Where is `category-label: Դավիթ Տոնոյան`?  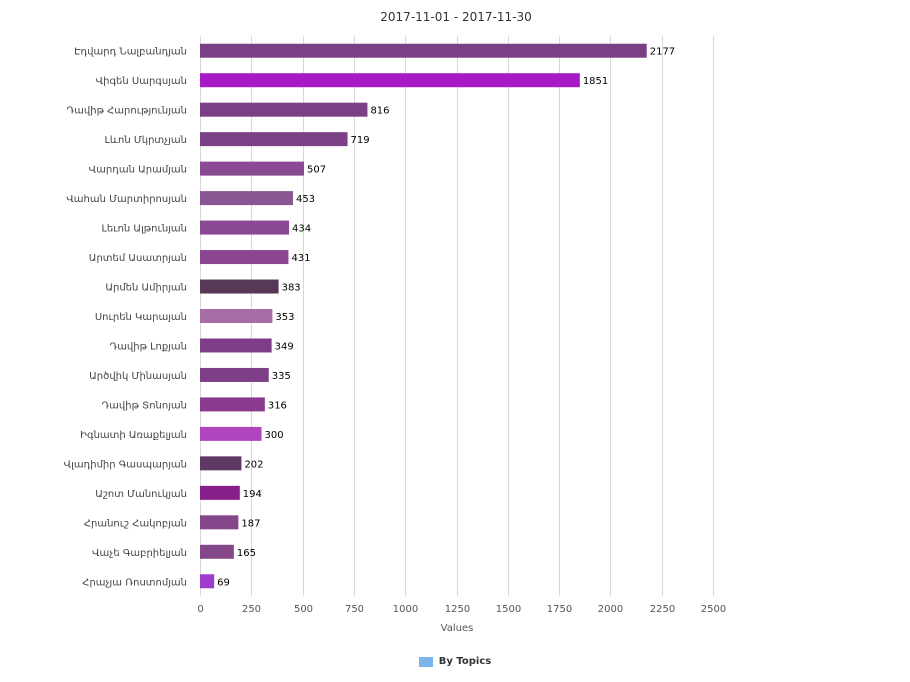 category-label: Դավիթ Տոնոյան is located at coordinates (144, 405).